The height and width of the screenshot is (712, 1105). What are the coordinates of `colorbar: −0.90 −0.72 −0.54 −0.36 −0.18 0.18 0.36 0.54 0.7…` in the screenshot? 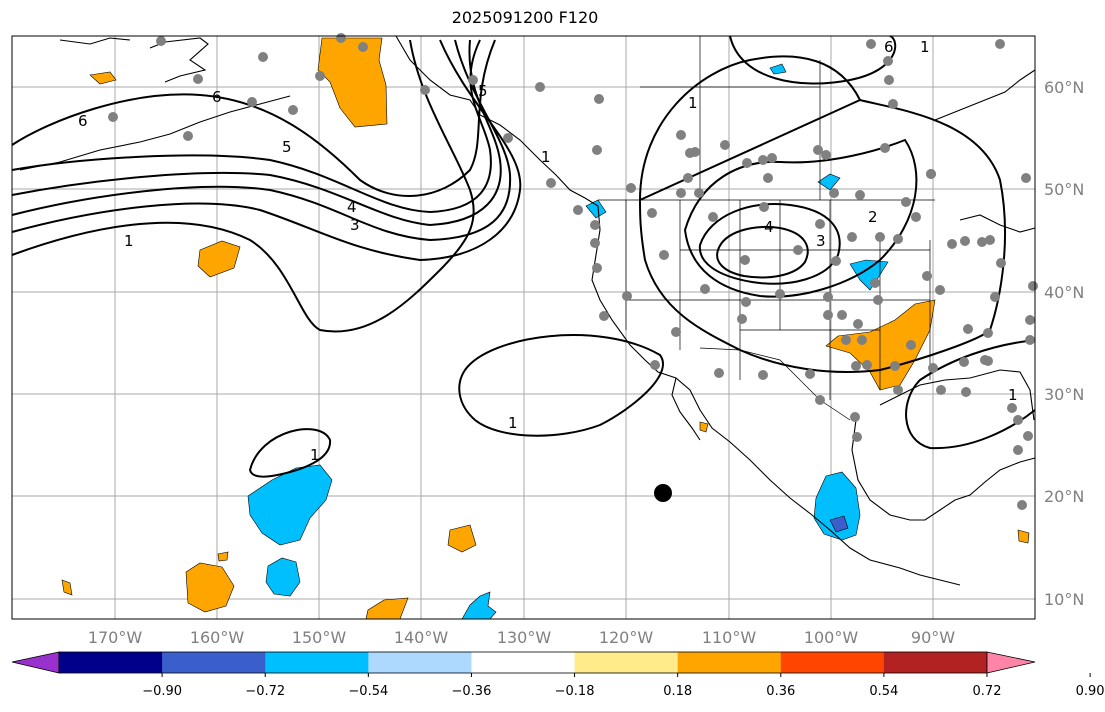 It's located at (558, 675).